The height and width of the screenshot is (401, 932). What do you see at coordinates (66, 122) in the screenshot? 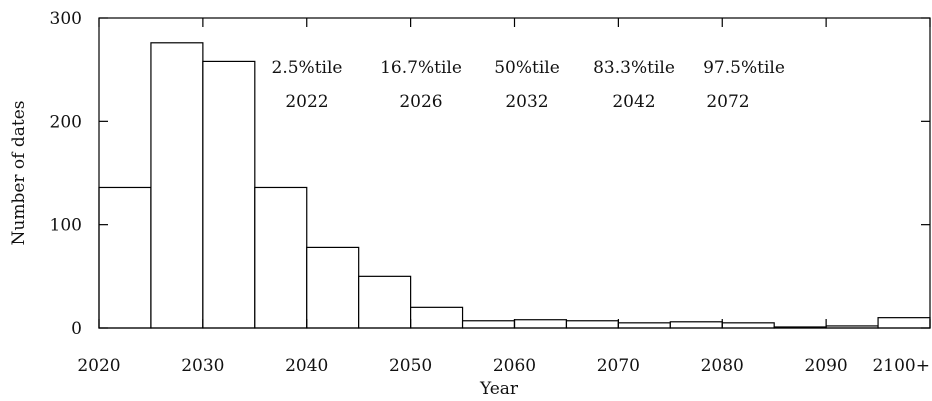
I see `y-tick-label-2: 200` at bounding box center [66, 122].